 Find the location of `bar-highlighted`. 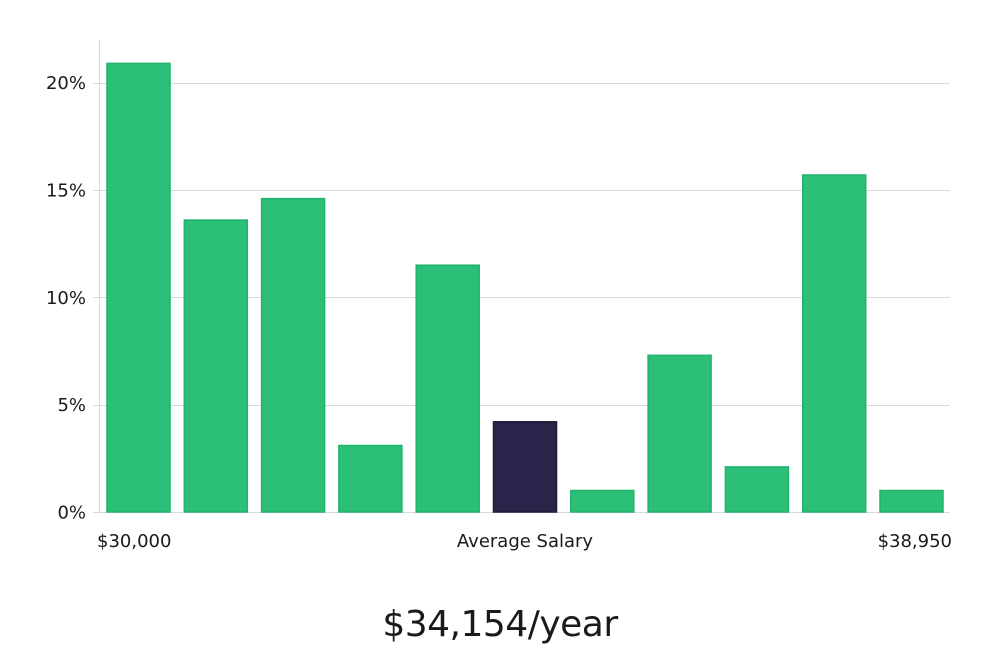

bar-highlighted is located at coordinates (525, 467).